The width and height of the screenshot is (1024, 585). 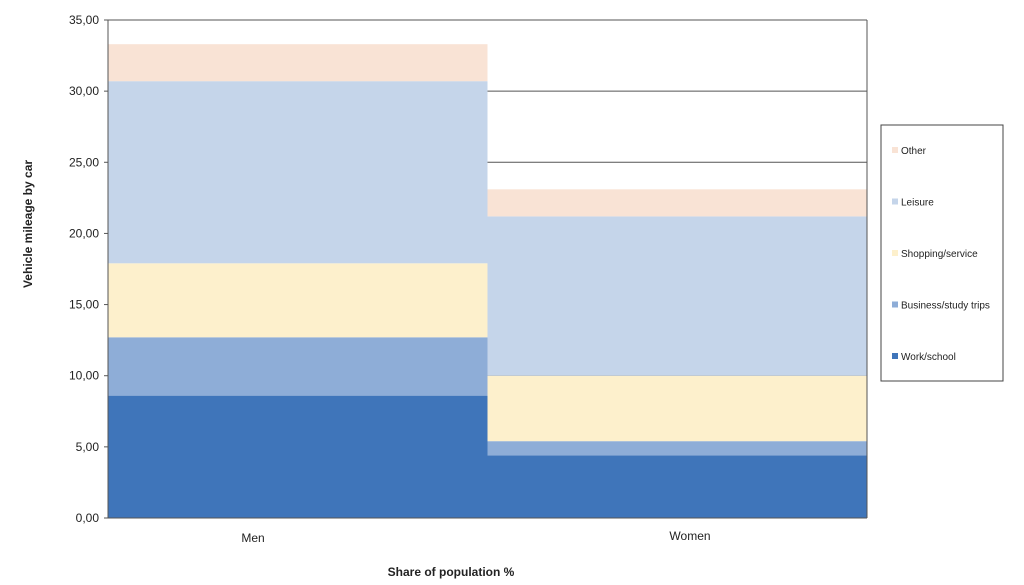 What do you see at coordinates (84, 376) in the screenshot?
I see `y-tick-label-2: 10,00` at bounding box center [84, 376].